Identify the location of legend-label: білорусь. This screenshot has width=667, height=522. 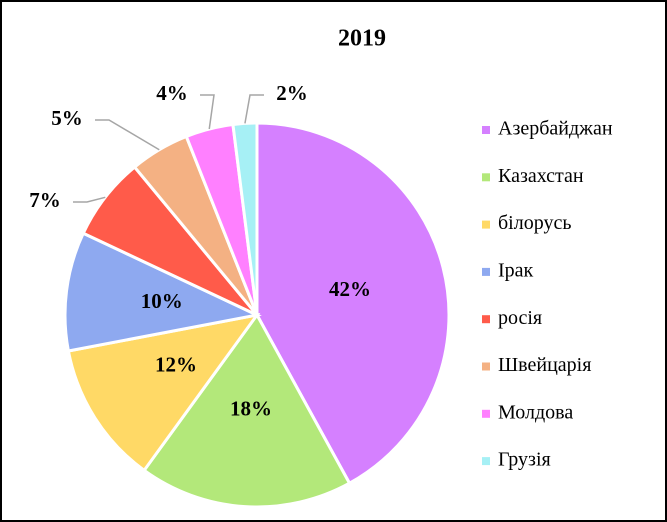
(534, 223).